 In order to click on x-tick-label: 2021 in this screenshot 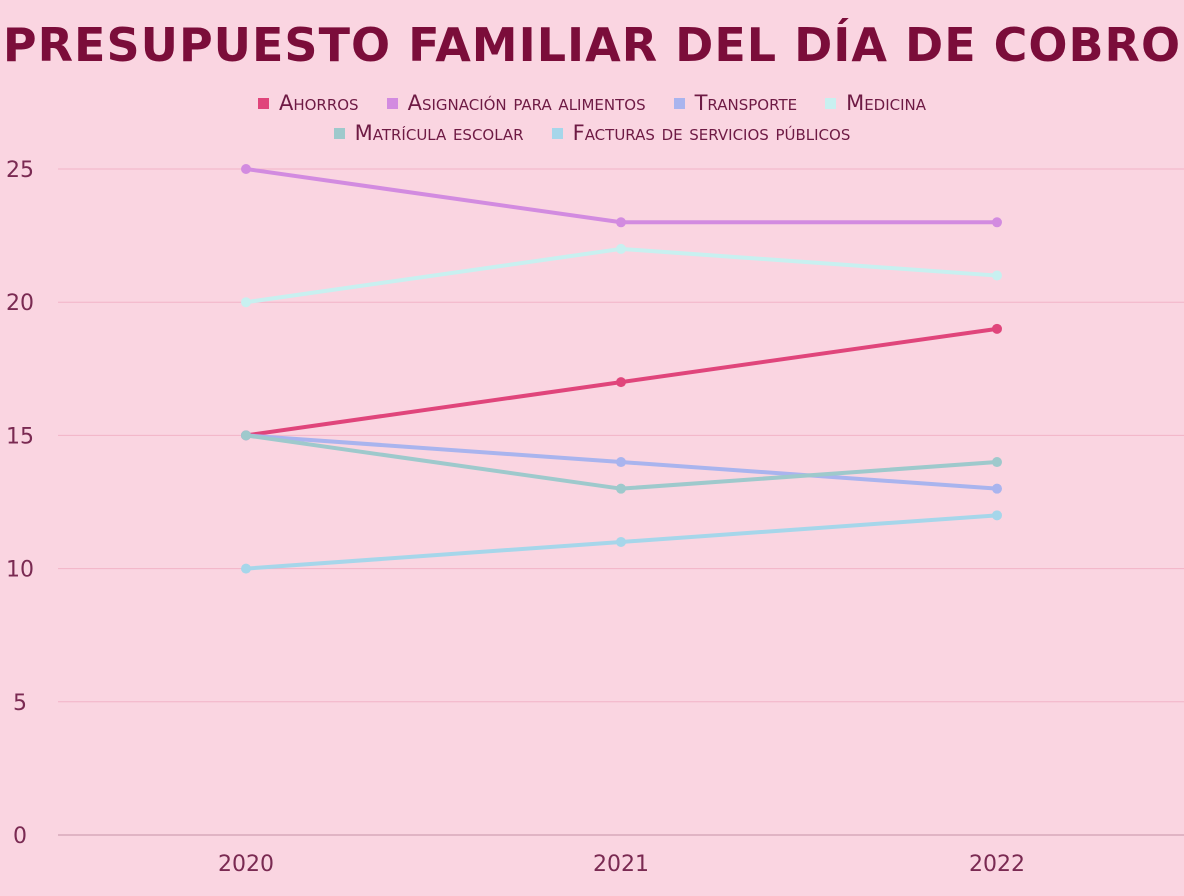, I will do `click(621, 864)`.